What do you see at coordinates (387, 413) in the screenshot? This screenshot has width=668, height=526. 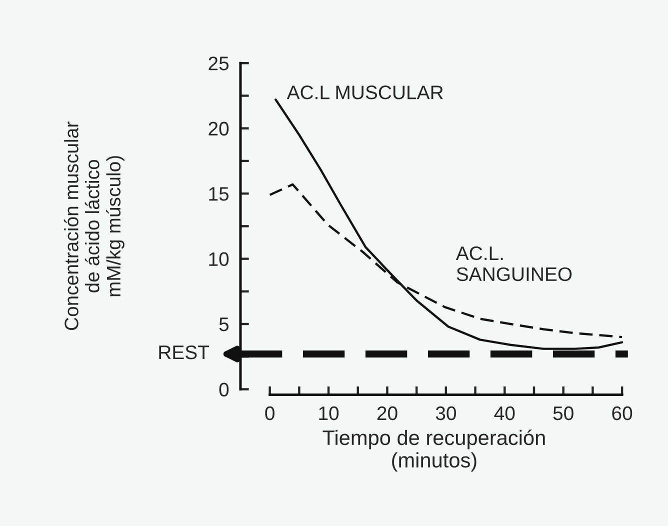 I see `x-tick-label: 20` at bounding box center [387, 413].